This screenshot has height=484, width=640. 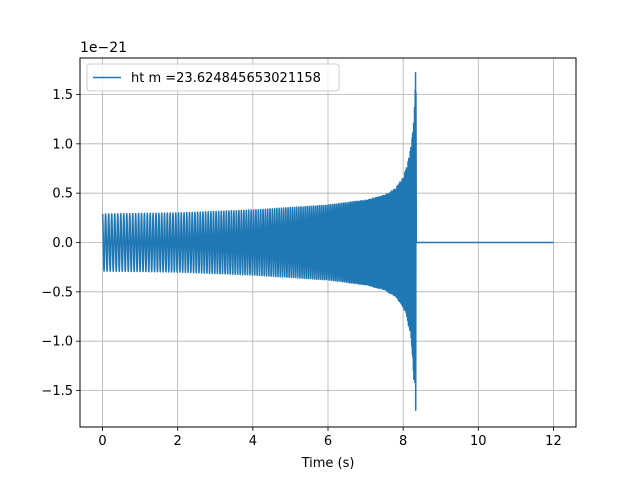 I want to click on y-tick-label: −1.0, so click(x=57, y=342).